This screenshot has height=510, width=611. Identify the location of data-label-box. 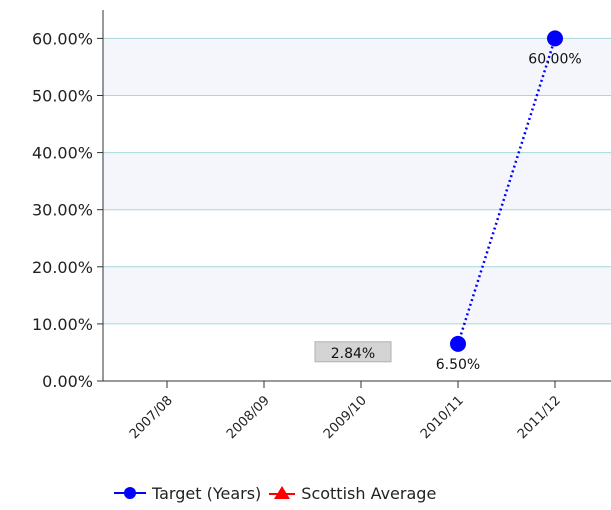
(353, 352).